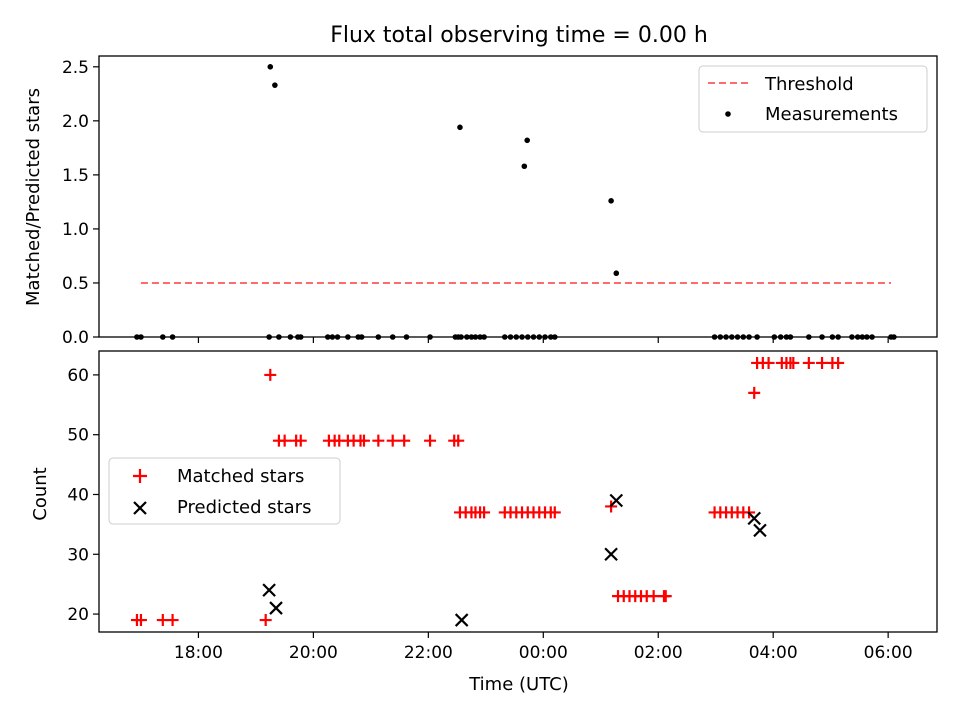 Image resolution: width=960 pixels, height=720 pixels. I want to click on predicted-stars-legend-swatch, so click(140, 508).